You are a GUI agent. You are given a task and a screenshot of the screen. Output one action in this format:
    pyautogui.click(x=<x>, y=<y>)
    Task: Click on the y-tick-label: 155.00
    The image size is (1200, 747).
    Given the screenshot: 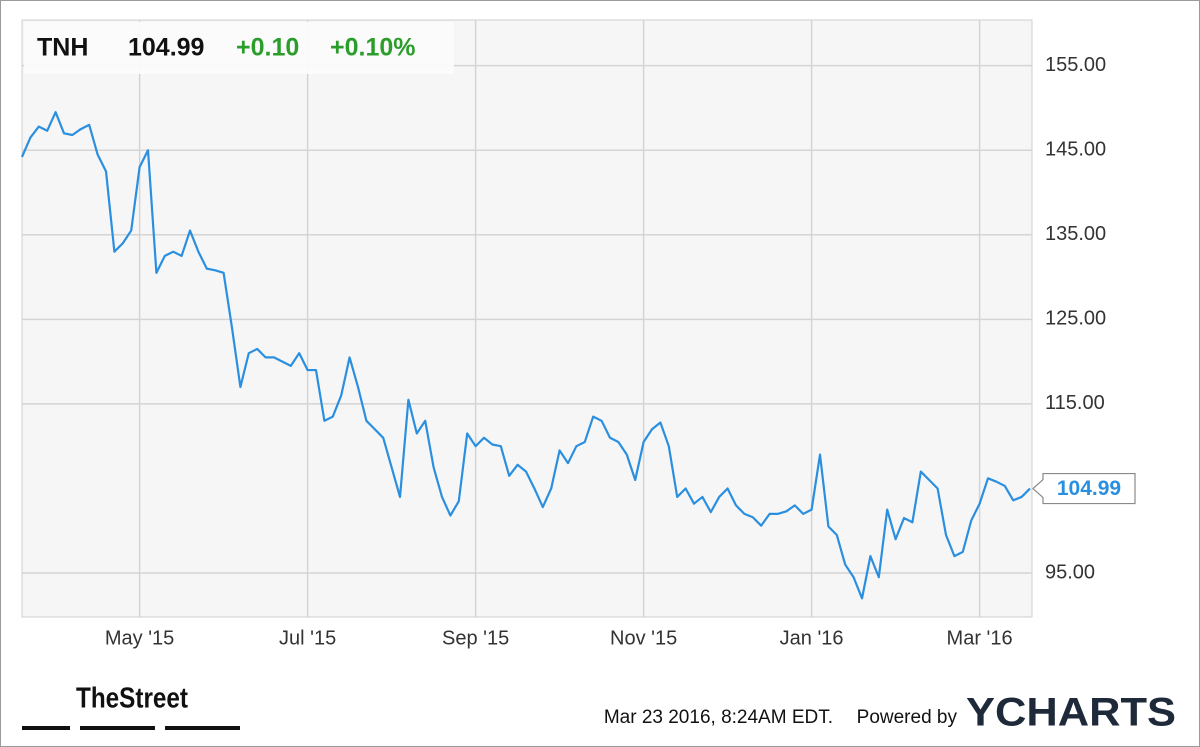 What is the action you would take?
    pyautogui.click(x=1075, y=65)
    